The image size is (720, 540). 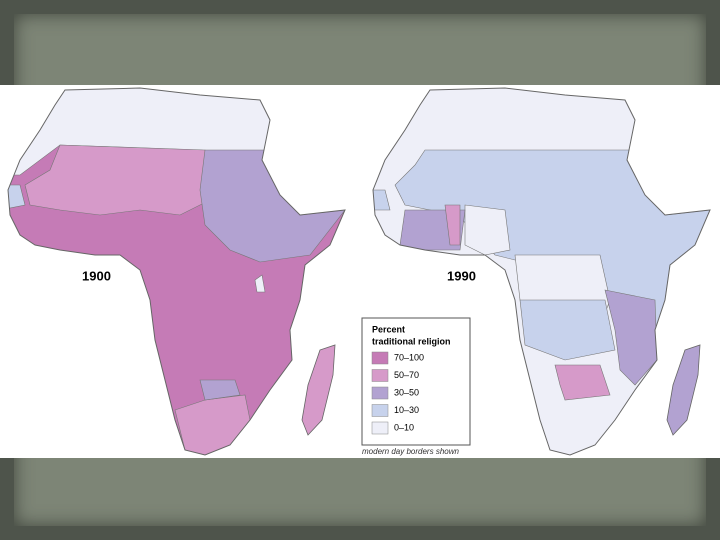 What do you see at coordinates (409, 357) in the screenshot?
I see `legend-label: 70–100` at bounding box center [409, 357].